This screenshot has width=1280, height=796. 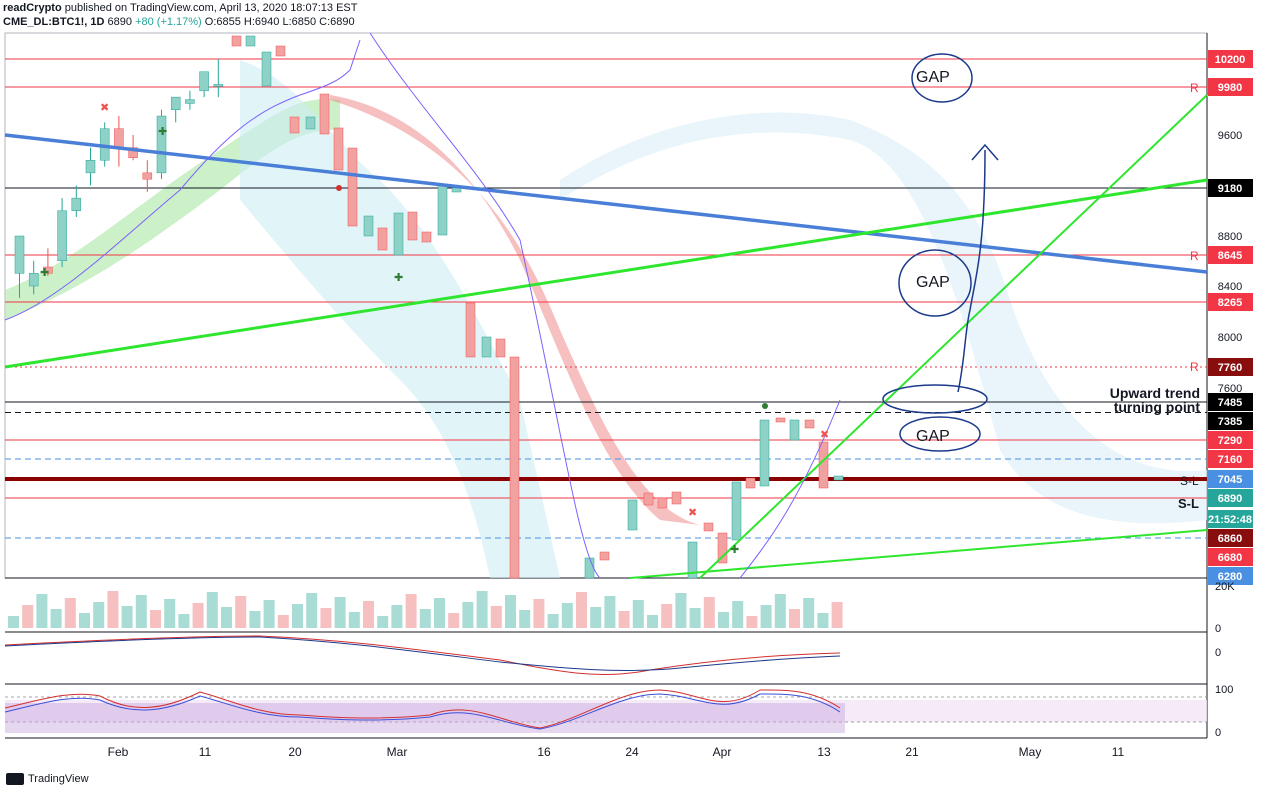 I want to click on time-tick: May, so click(x=1030, y=752).